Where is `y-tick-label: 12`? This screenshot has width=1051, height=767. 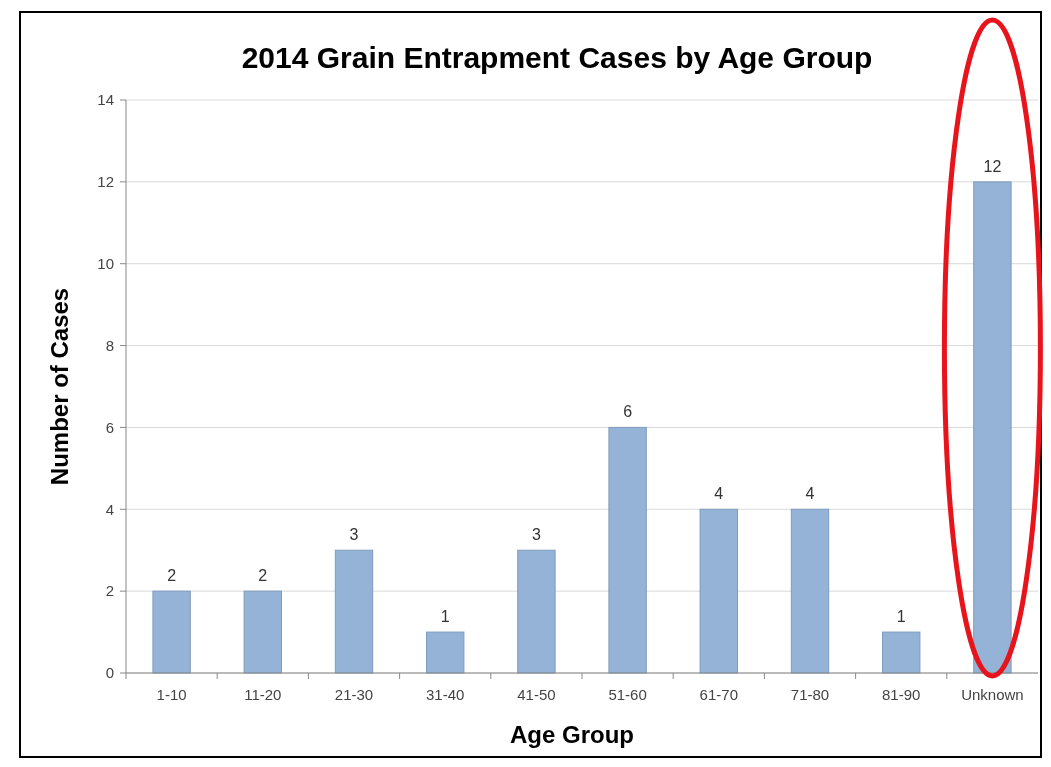
y-tick-label: 12 is located at coordinates (105, 182).